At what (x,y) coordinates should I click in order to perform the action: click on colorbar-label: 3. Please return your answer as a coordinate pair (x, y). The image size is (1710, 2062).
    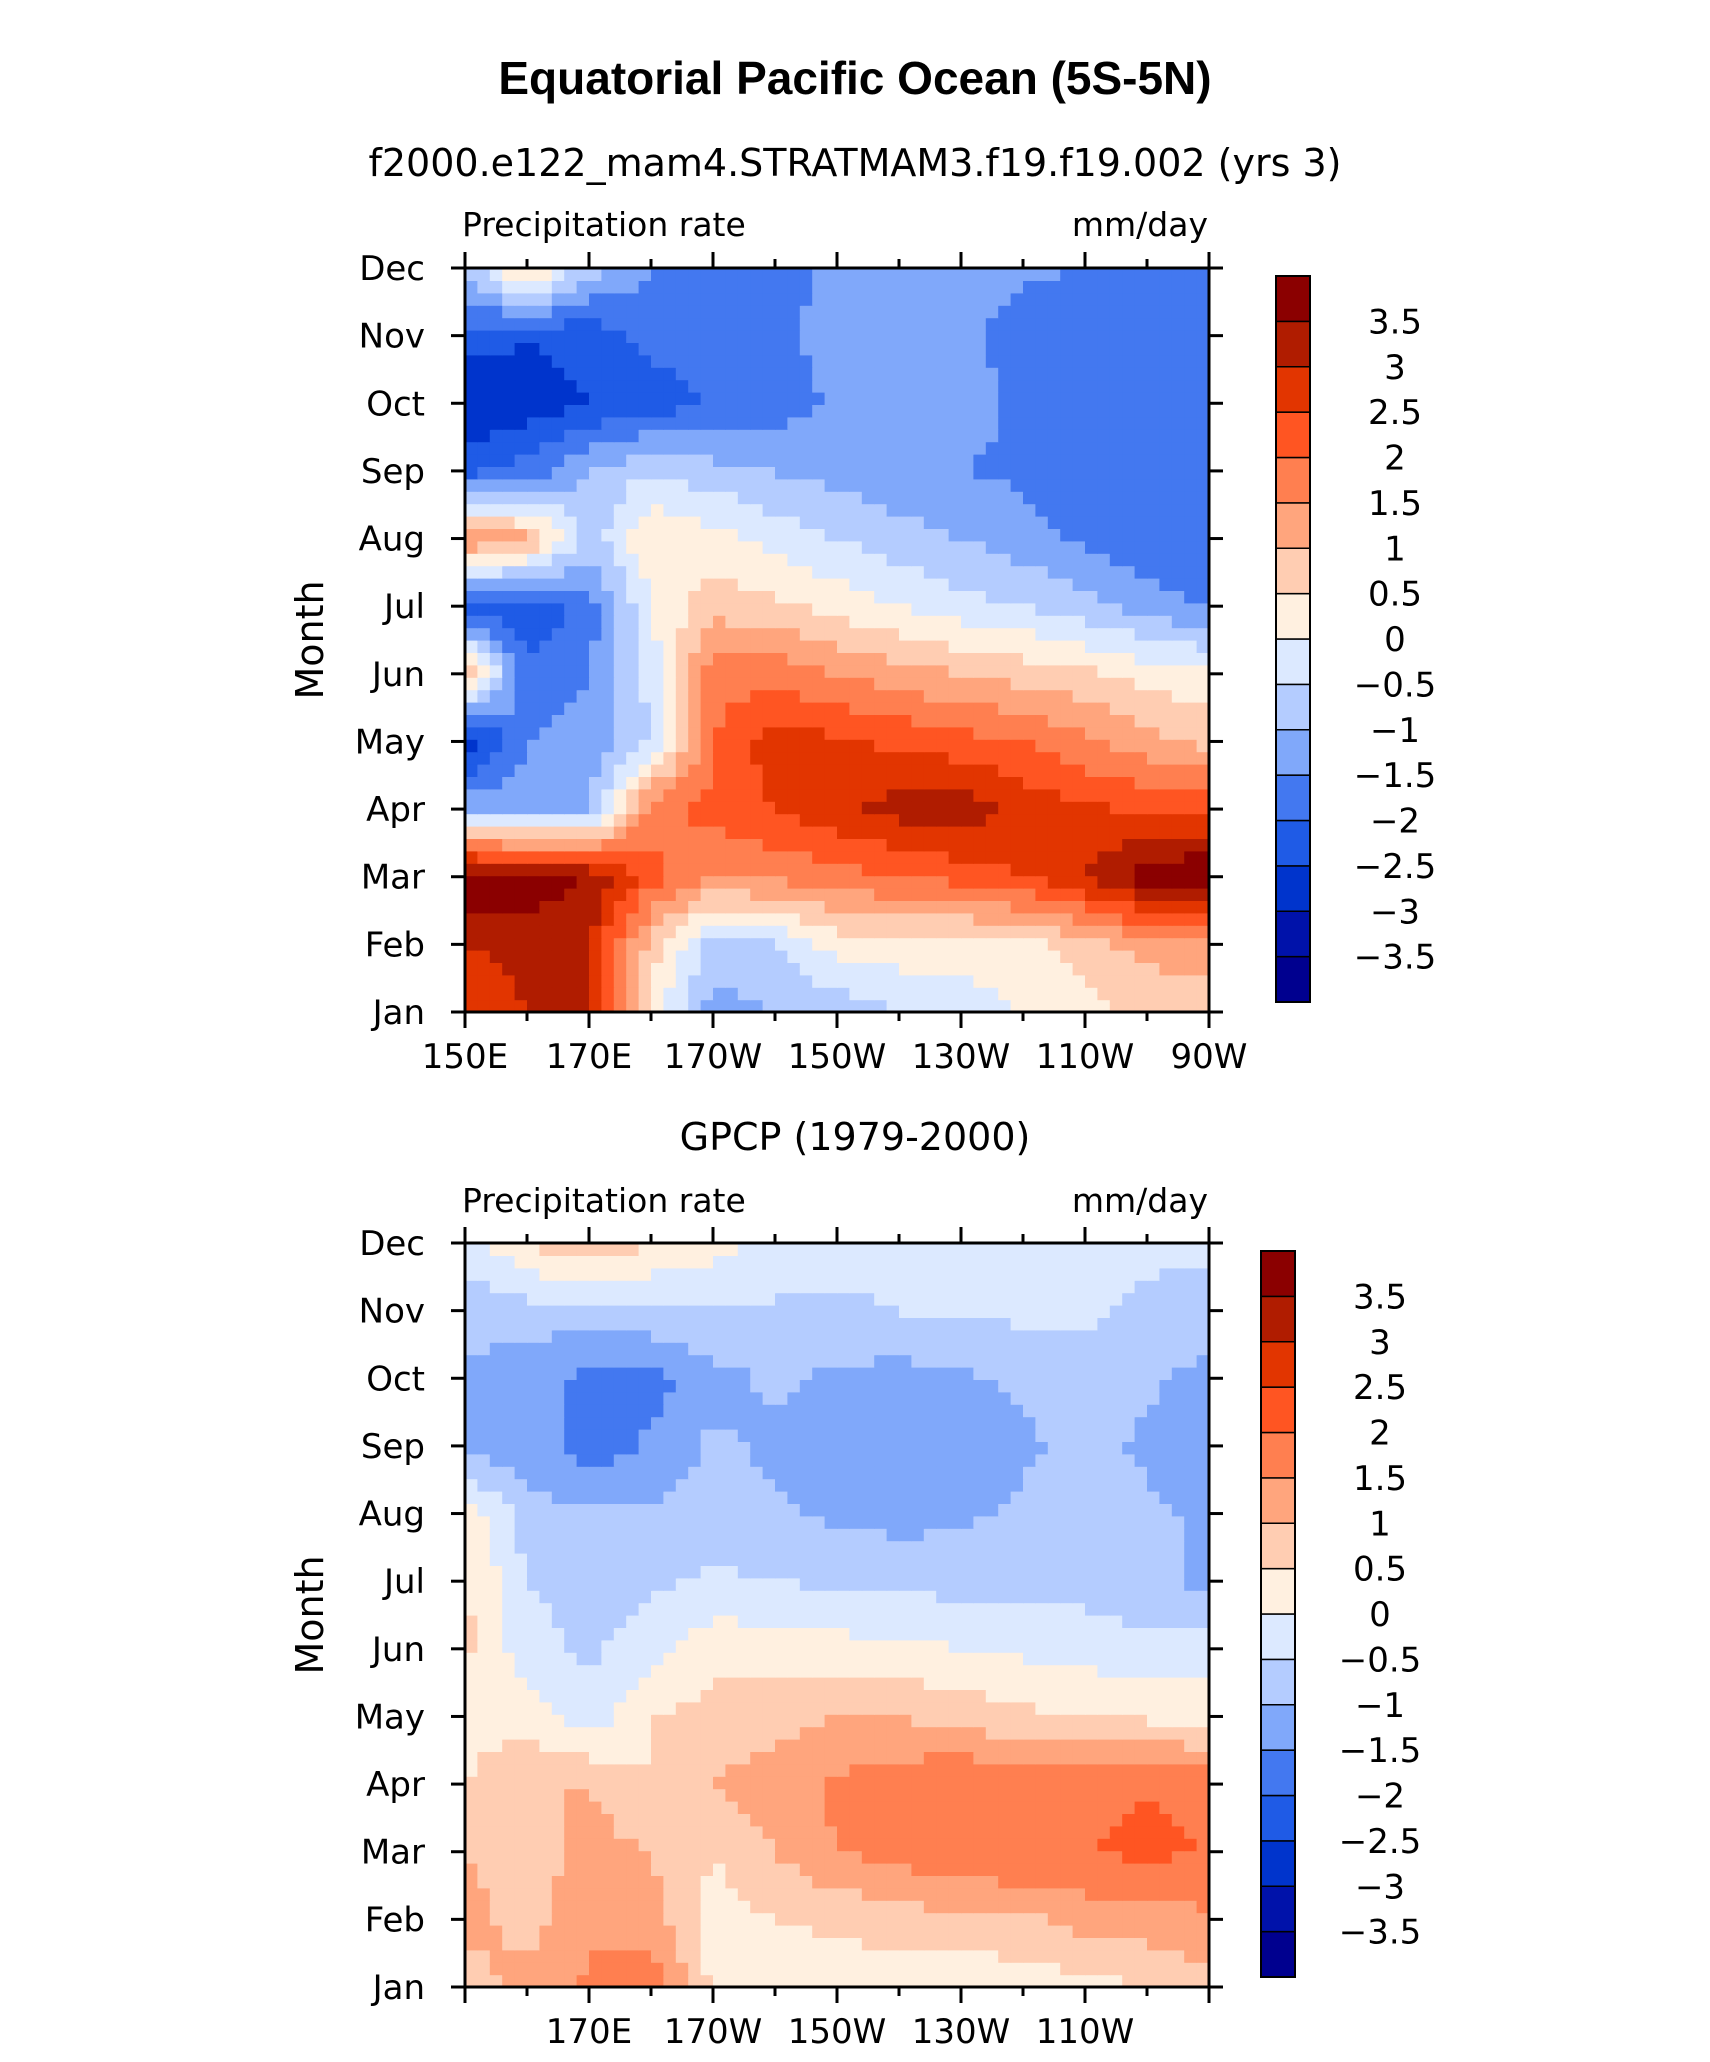
    Looking at the image, I should click on (1395, 368).